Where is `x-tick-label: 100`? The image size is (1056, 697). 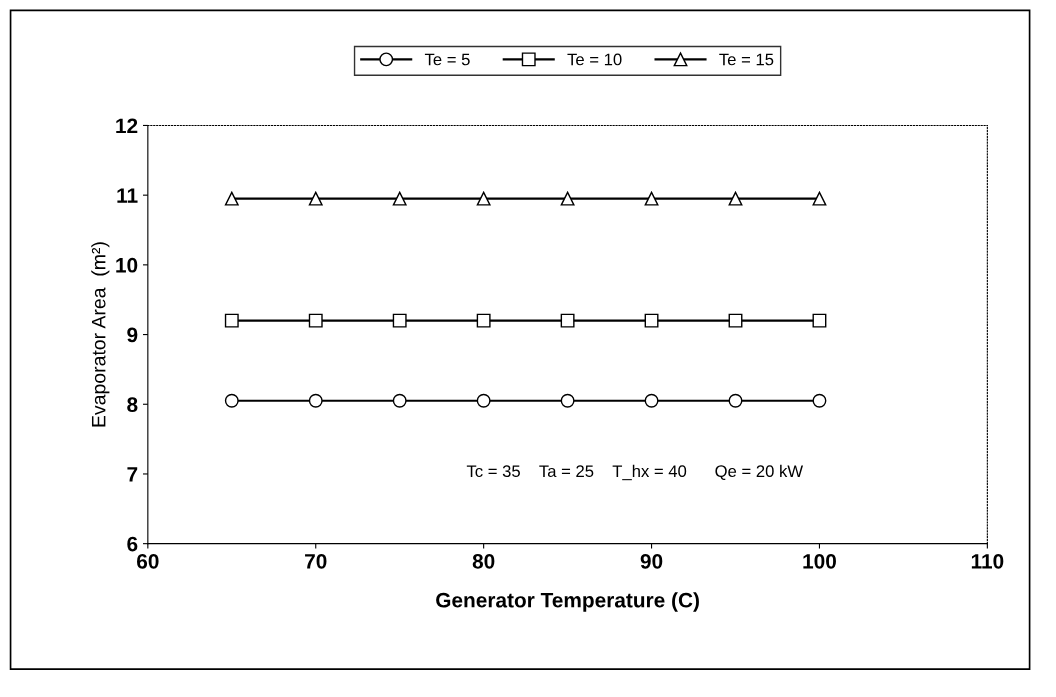
x-tick-label: 100 is located at coordinates (819, 561).